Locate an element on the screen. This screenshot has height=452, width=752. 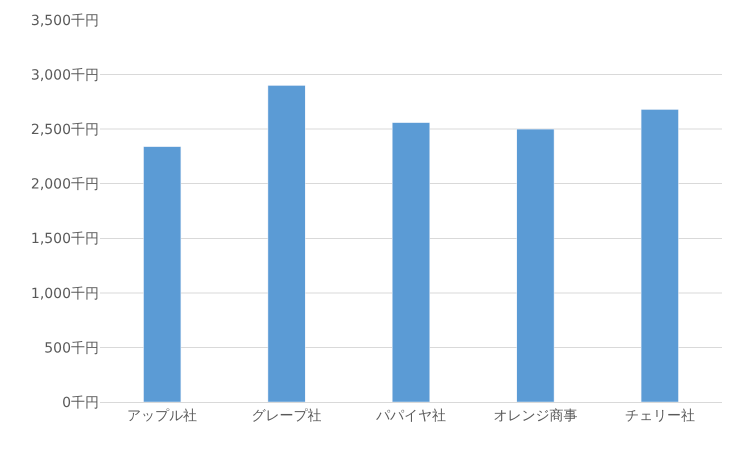
y-tick-label: 3,000千円 is located at coordinates (64, 75).